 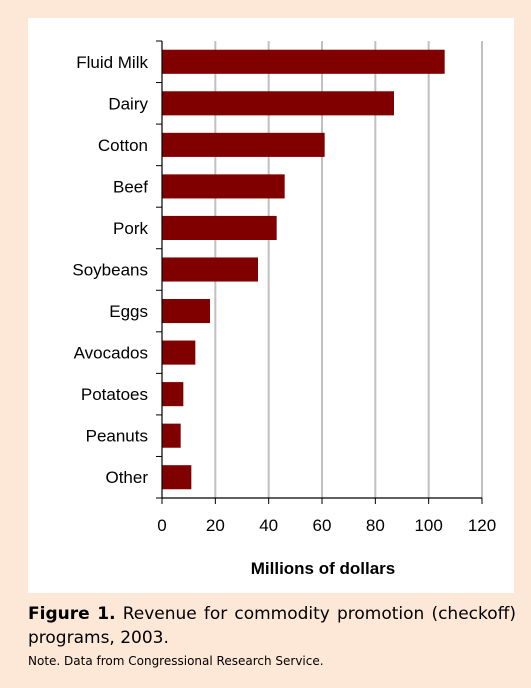 I want to click on x-tick-label: 60, so click(x=322, y=525).